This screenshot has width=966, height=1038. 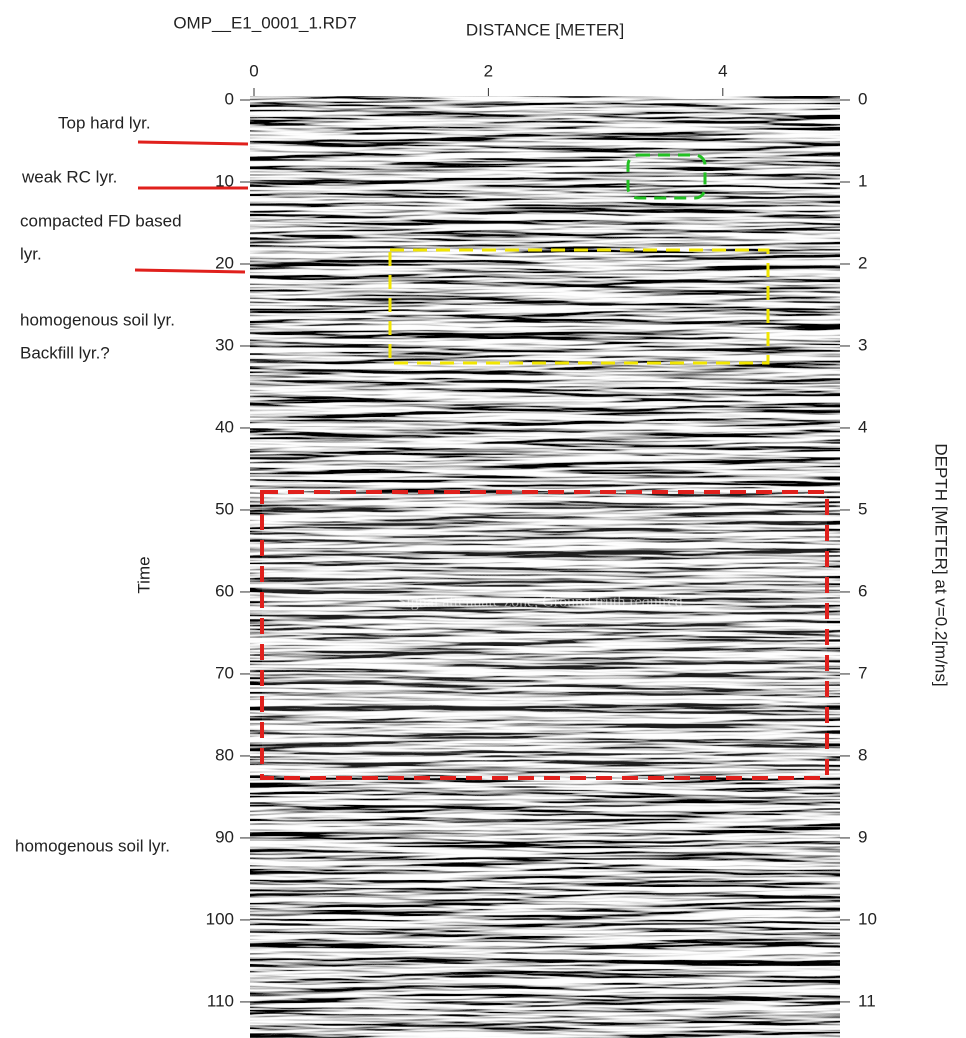 What do you see at coordinates (229, 98) in the screenshot?
I see `y-tick-label: 0` at bounding box center [229, 98].